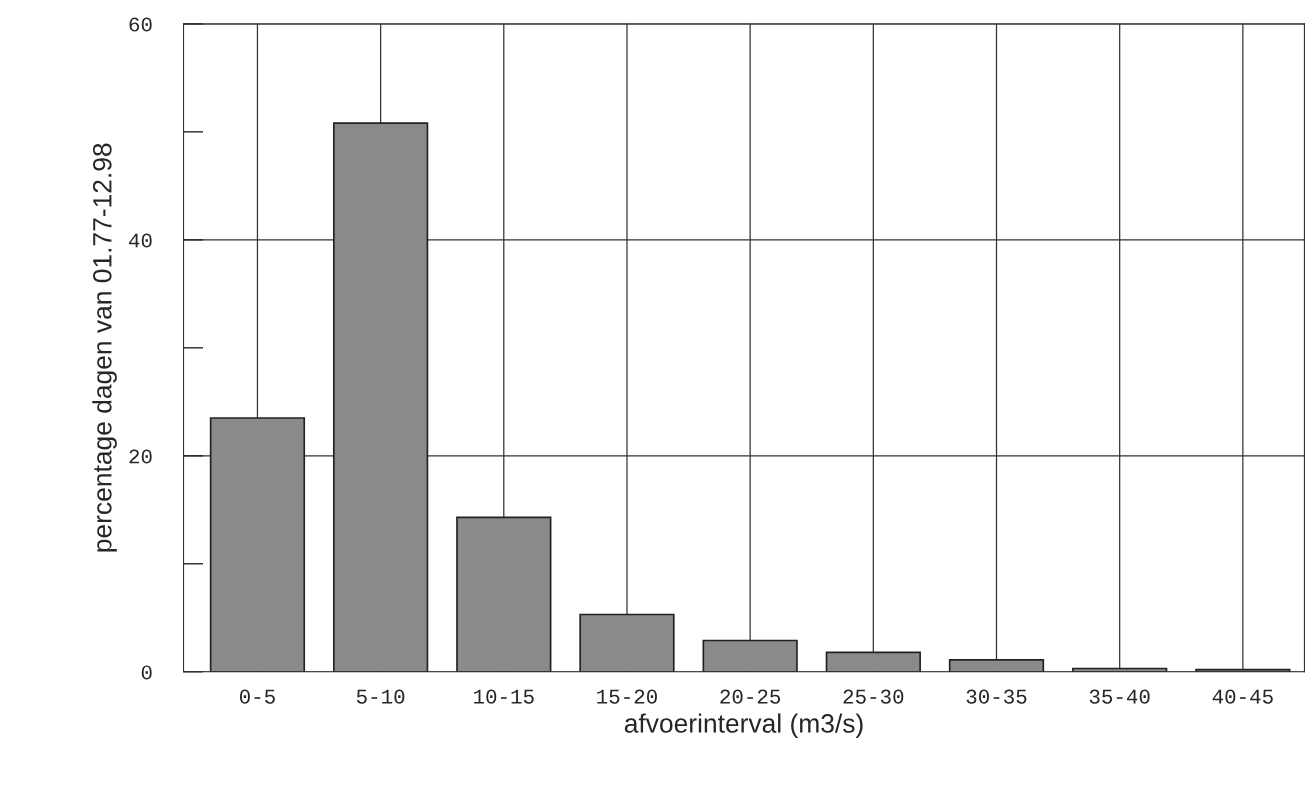 The image size is (1311, 795). What do you see at coordinates (380, 696) in the screenshot?
I see `x-tick-label: 5-10` at bounding box center [380, 696].